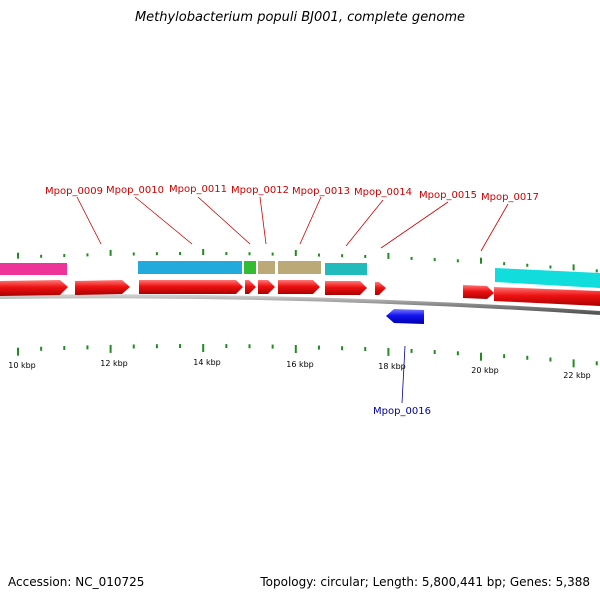 This screenshot has height=600, width=600. I want to click on feature-magenta, so click(33, 269).